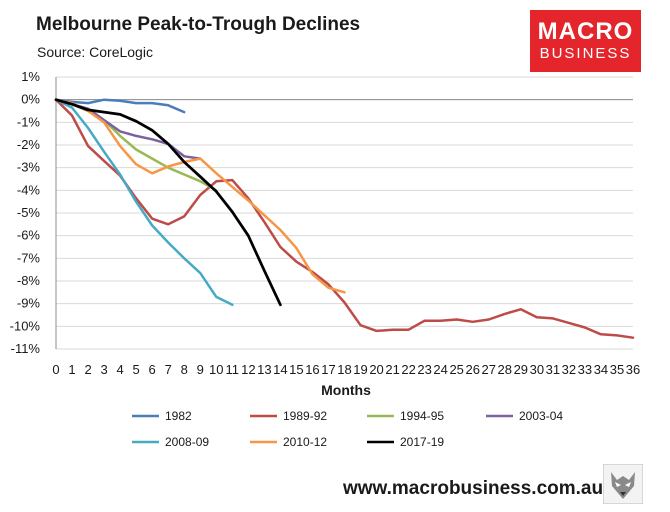 The width and height of the screenshot is (670, 512). Describe the element at coordinates (71, 369) in the screenshot. I see `x-tick-label: 1` at that location.